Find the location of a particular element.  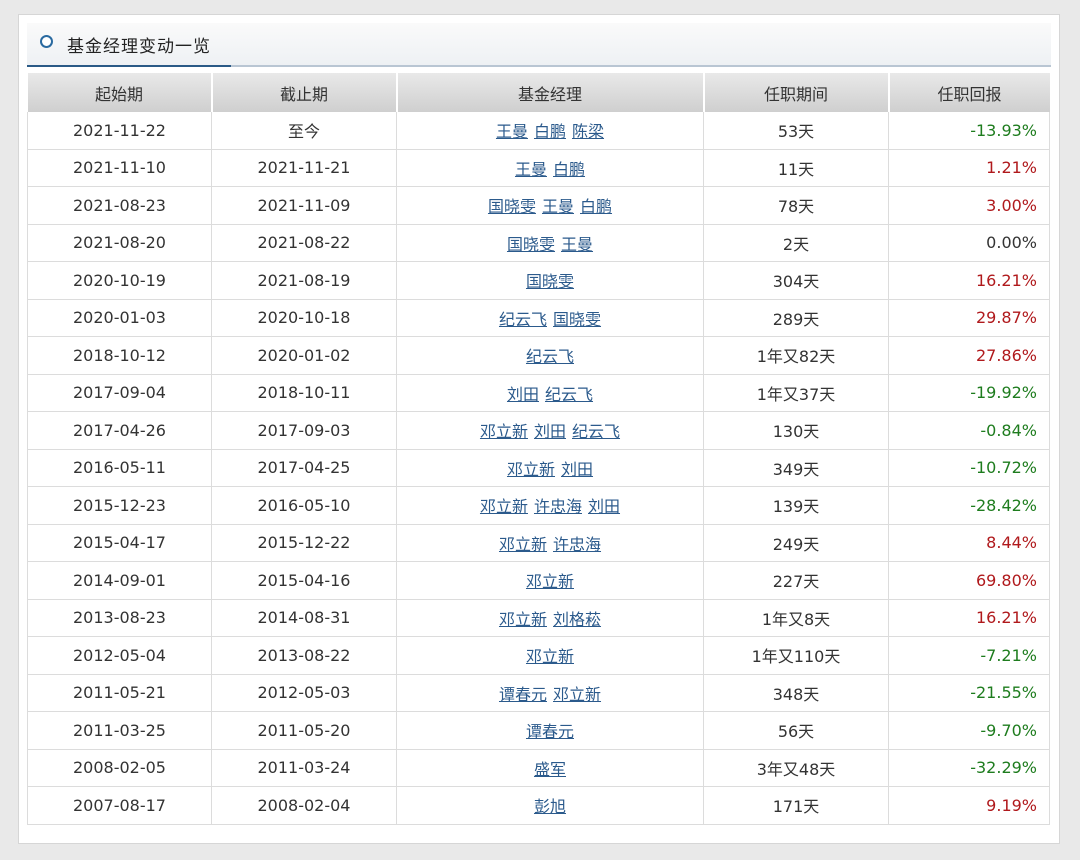

duration-cell: 1年又37天 is located at coordinates (796, 393).